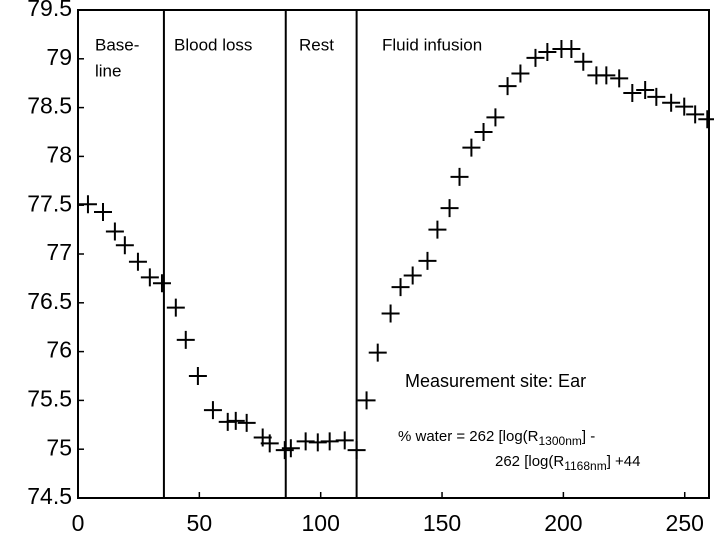 This screenshot has width=714, height=539. Describe the element at coordinates (563, 523) in the screenshot. I see `x-tick-label: 200` at that location.